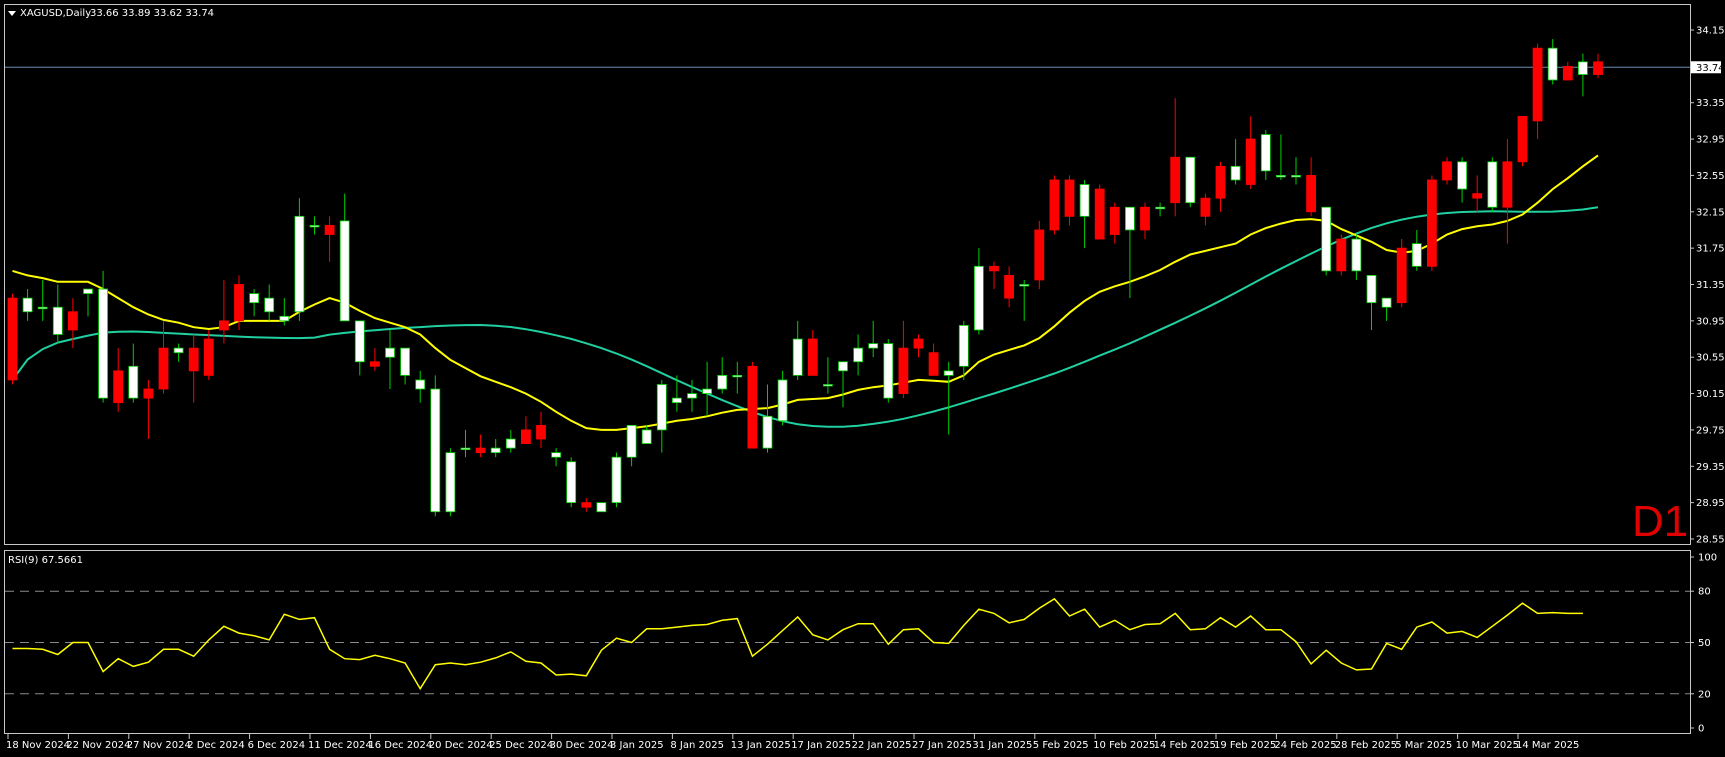 Image resolution: width=1725 pixels, height=757 pixels. What do you see at coordinates (277, 745) in the screenshot?
I see `time-tick-label: 6 Dec 2024` at bounding box center [277, 745].